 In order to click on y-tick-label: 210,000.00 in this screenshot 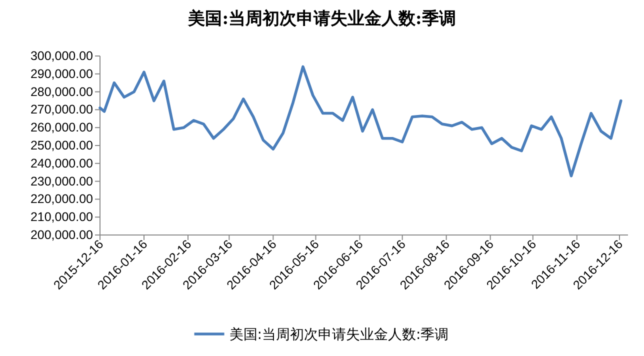, I will do `click(62, 217)`.